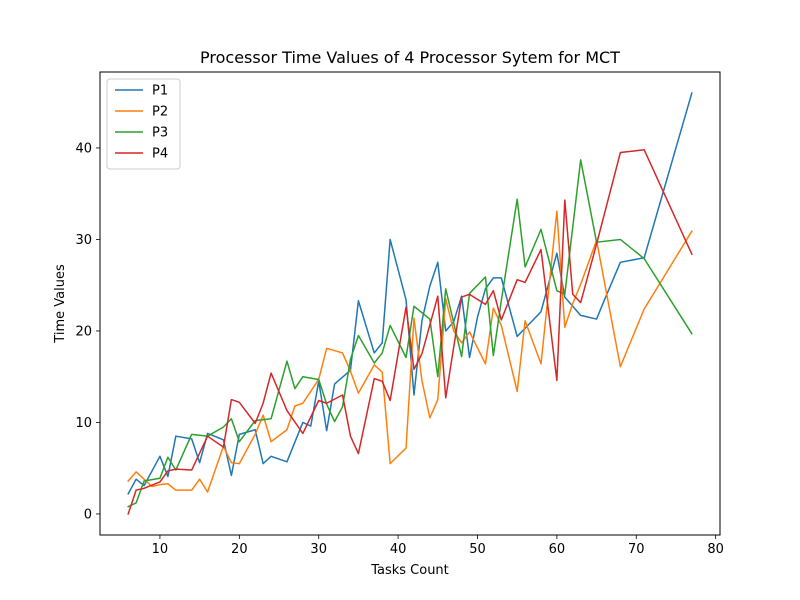  I want to click on y-tick-label: 20, so click(83, 331).